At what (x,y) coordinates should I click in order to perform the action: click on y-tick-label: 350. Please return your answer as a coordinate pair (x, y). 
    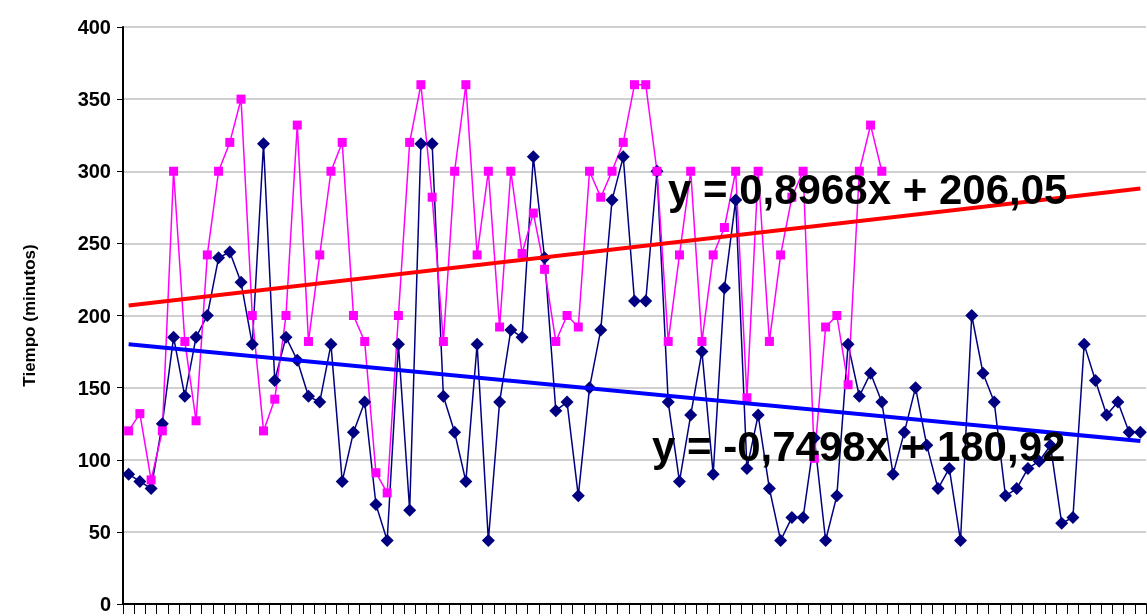
    Looking at the image, I should click on (94, 99).